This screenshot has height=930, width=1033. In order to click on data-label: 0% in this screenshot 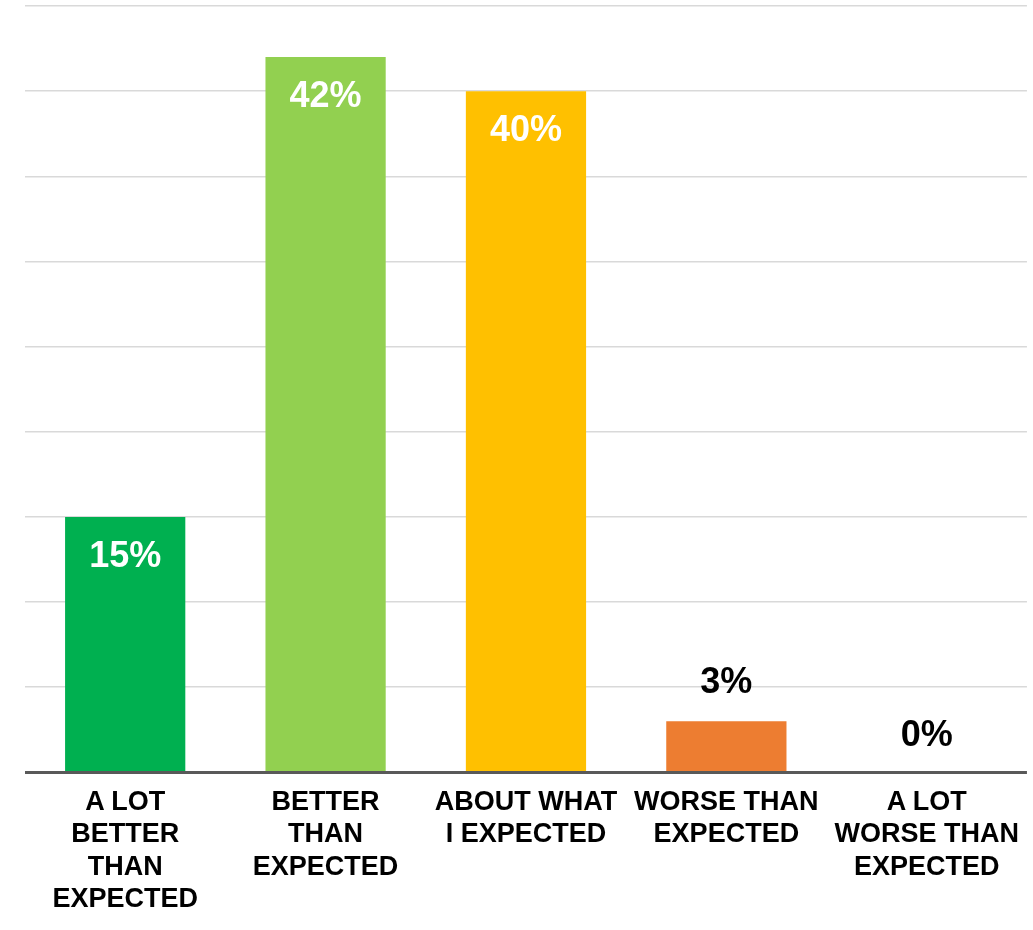, I will do `click(926, 734)`.